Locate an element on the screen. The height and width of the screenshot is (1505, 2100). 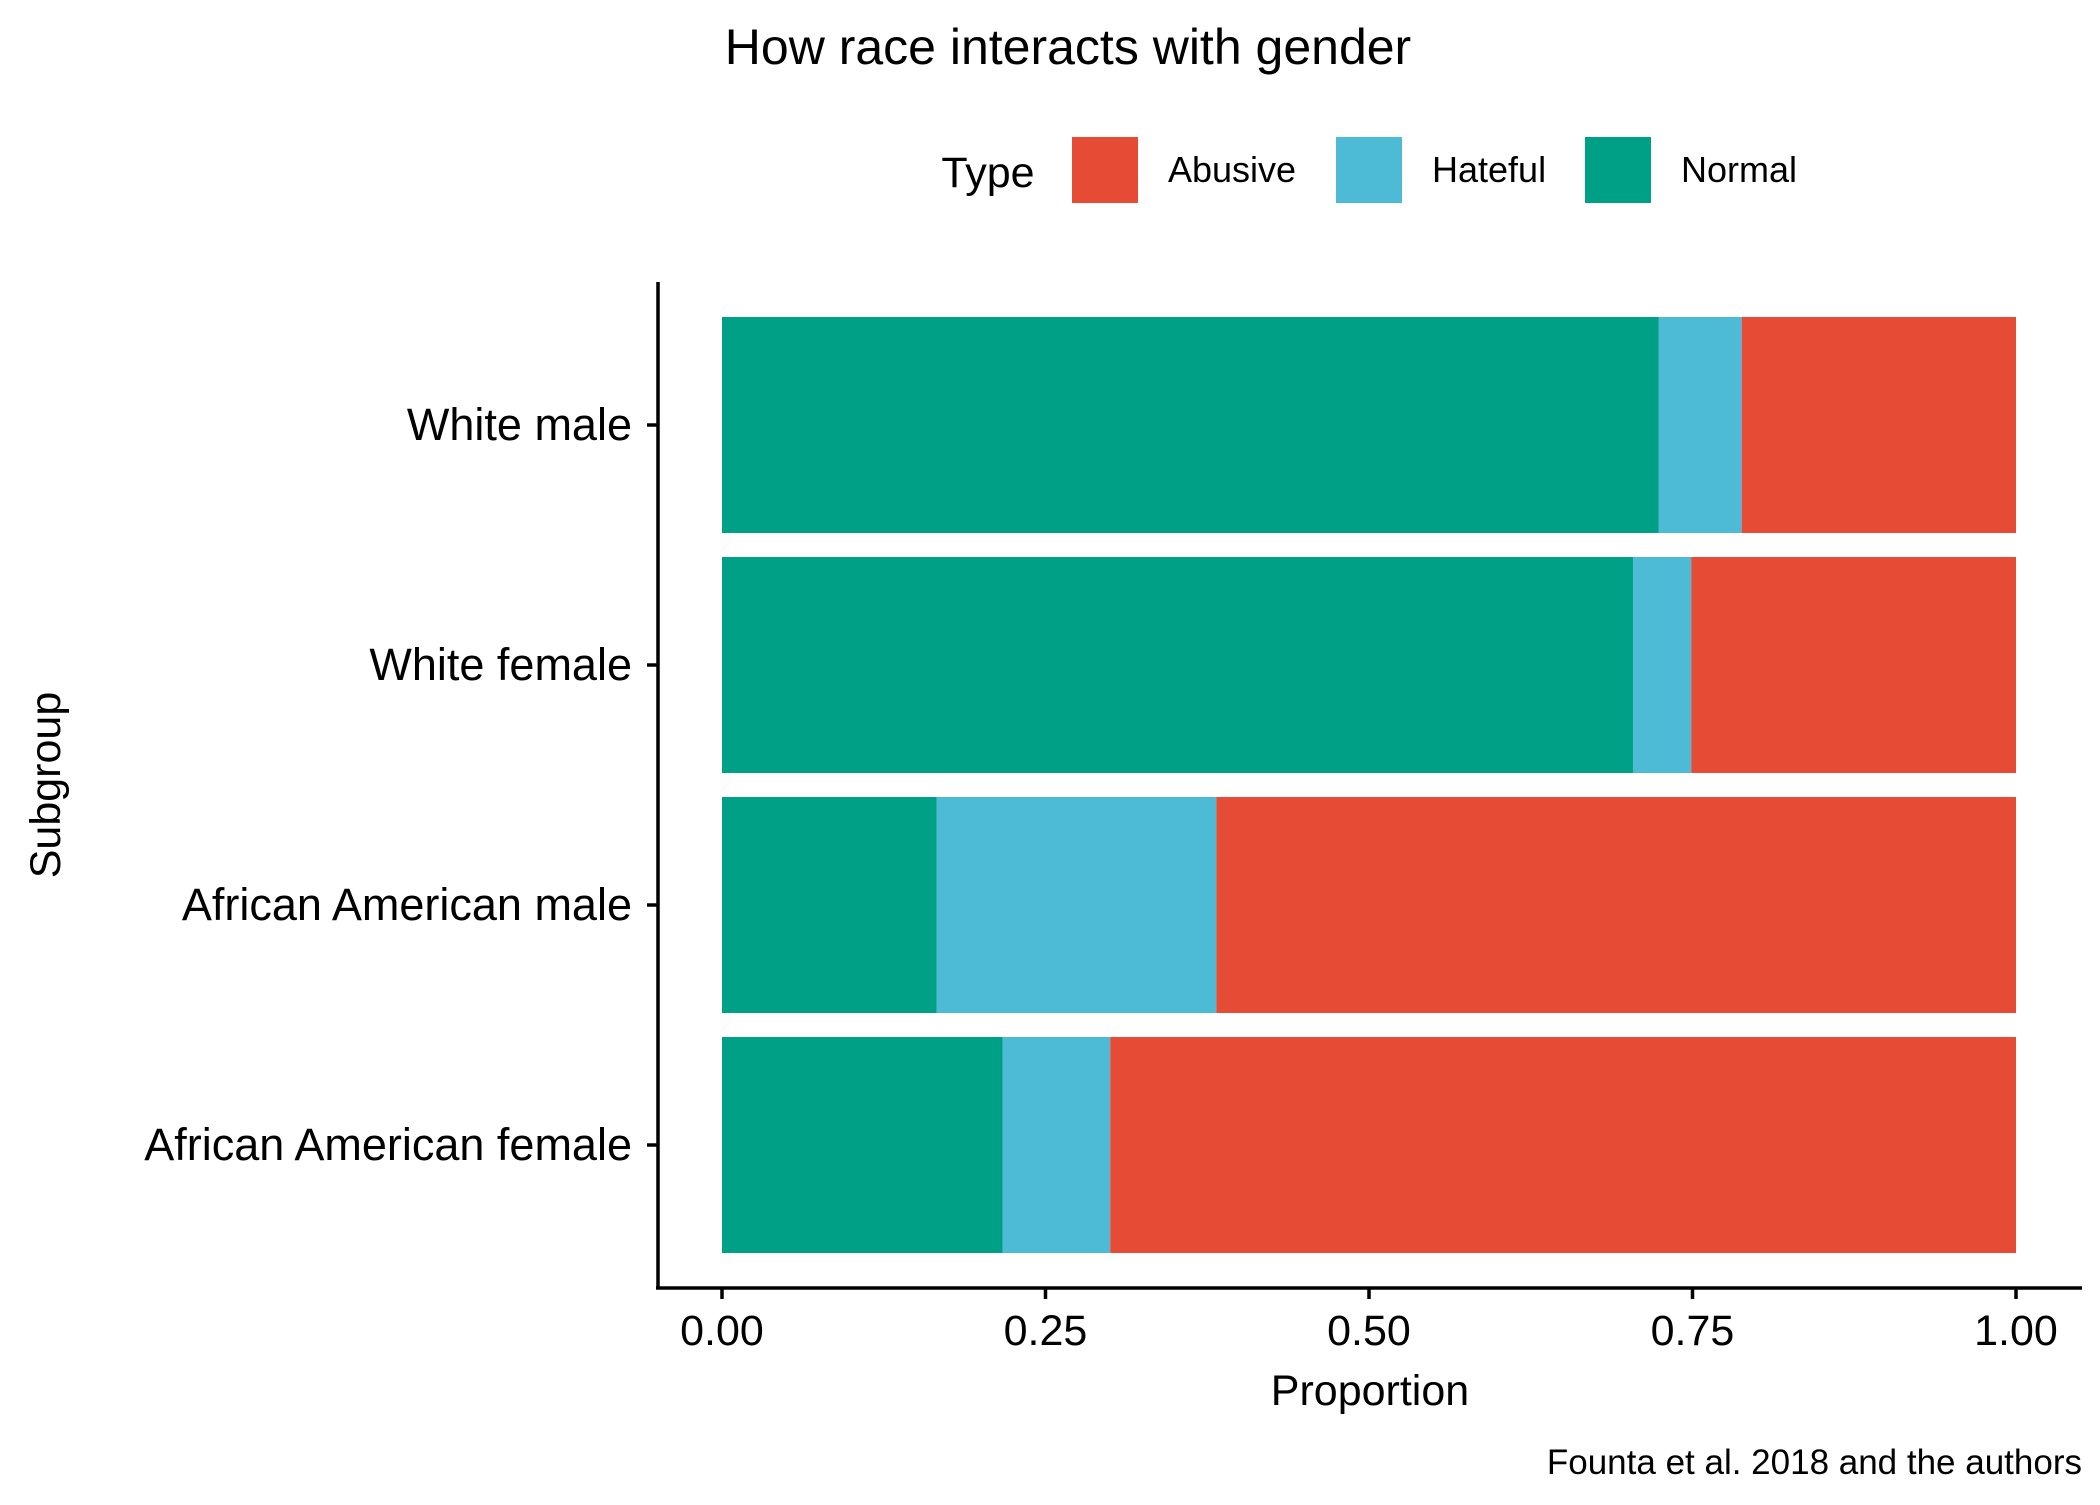
bar-african-american-female-abusive is located at coordinates (1563, 1145).